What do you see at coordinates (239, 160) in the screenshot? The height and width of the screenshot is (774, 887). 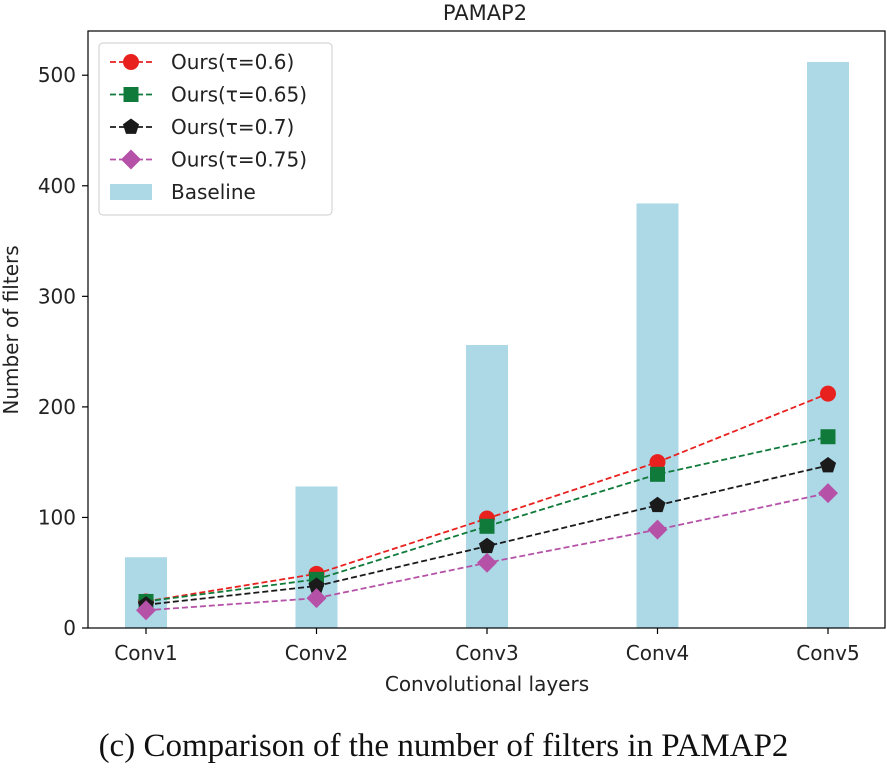 I see `legend-label-4: Ours(τ=0.75)` at bounding box center [239, 160].